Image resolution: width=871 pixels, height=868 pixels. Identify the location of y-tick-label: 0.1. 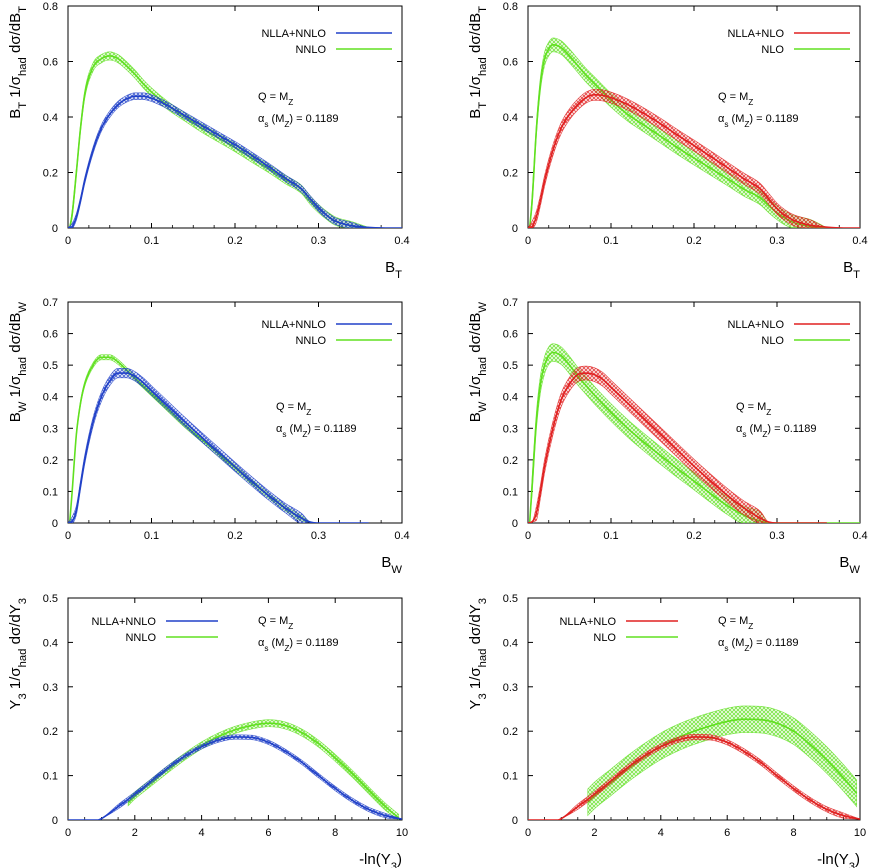
(510, 492).